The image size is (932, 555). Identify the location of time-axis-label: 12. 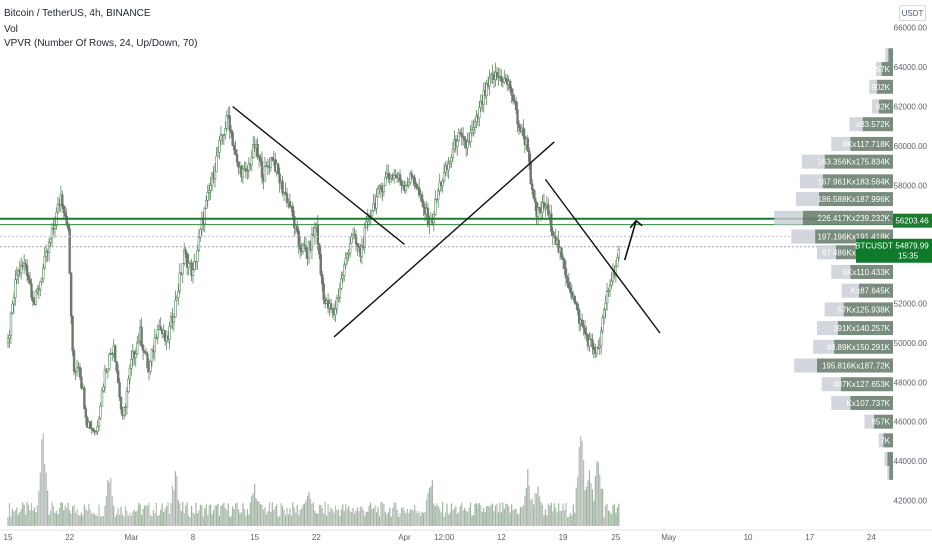
(501, 537).